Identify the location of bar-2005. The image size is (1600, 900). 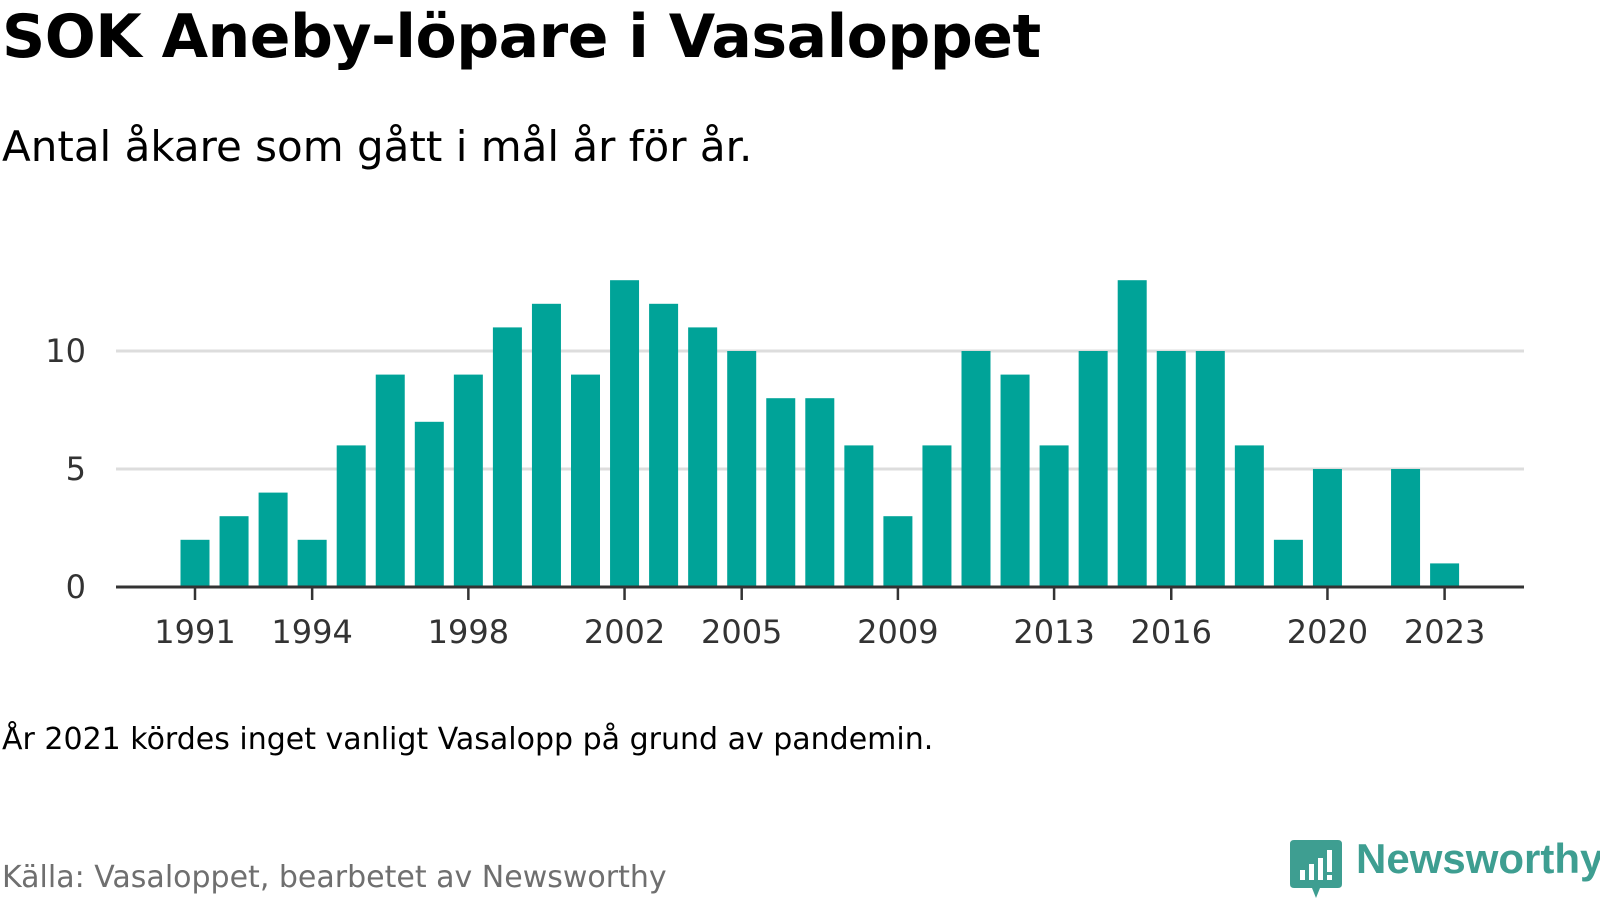
(742, 469).